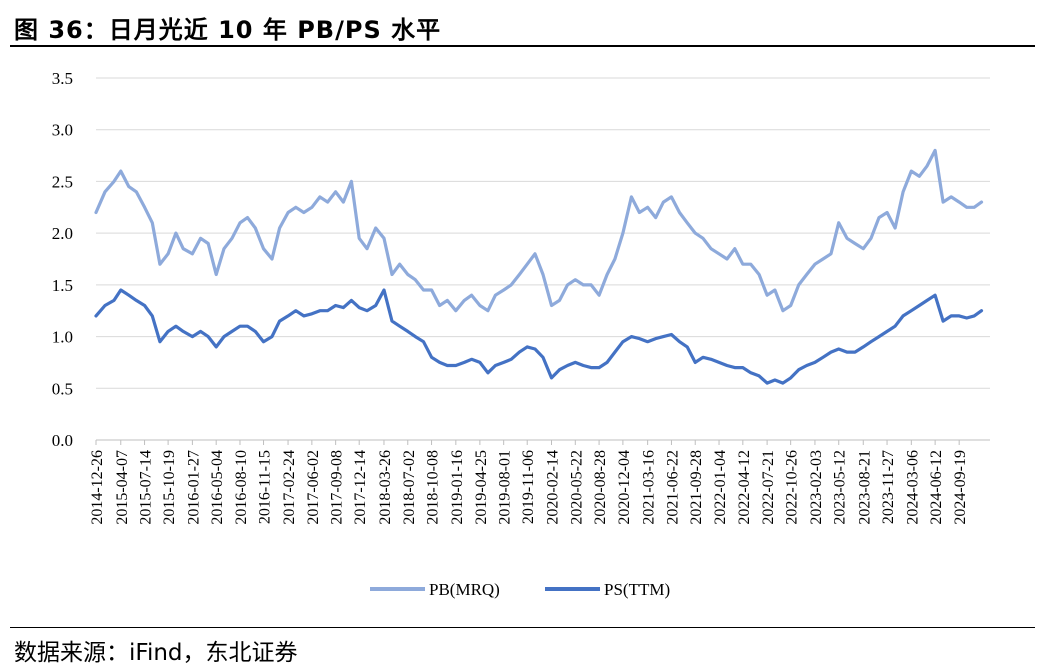 The width and height of the screenshot is (1045, 667). Describe the element at coordinates (62, 337) in the screenshot. I see `y-tick-label: 1.0` at that location.